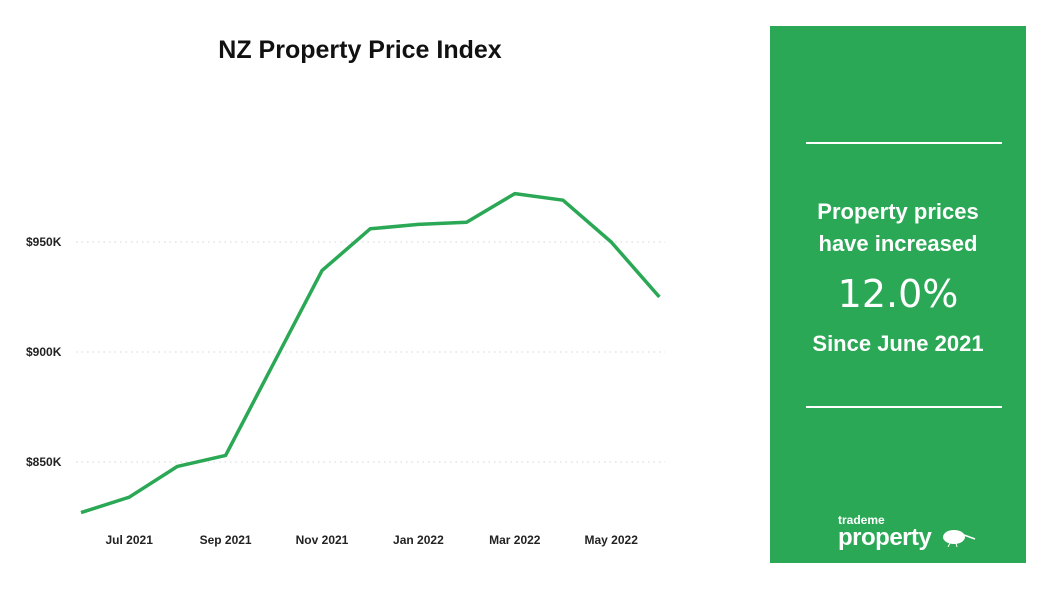 The image size is (1048, 590). I want to click on logo-small-text: trademe, so click(861, 520).